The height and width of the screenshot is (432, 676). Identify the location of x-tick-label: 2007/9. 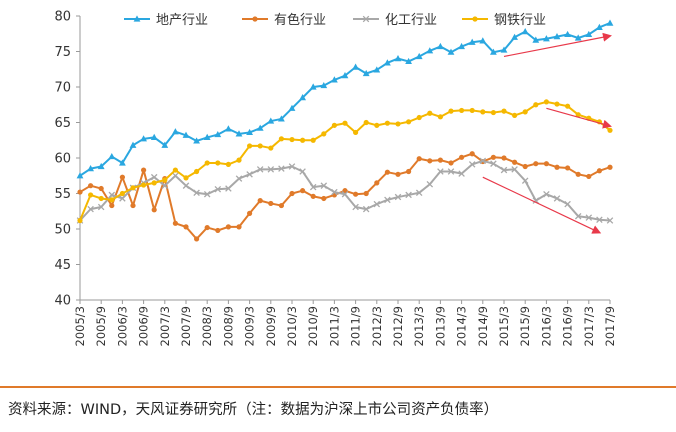
(186, 326).